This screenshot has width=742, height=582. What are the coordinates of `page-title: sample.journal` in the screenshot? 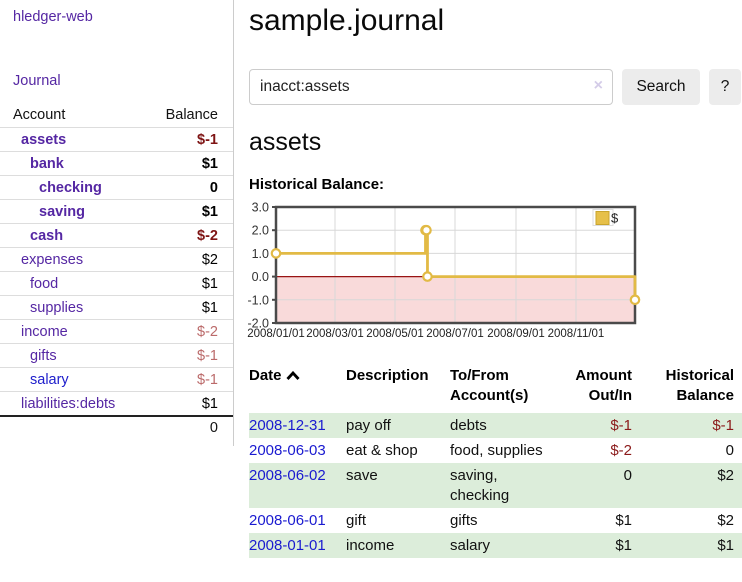 It's located at (347, 20).